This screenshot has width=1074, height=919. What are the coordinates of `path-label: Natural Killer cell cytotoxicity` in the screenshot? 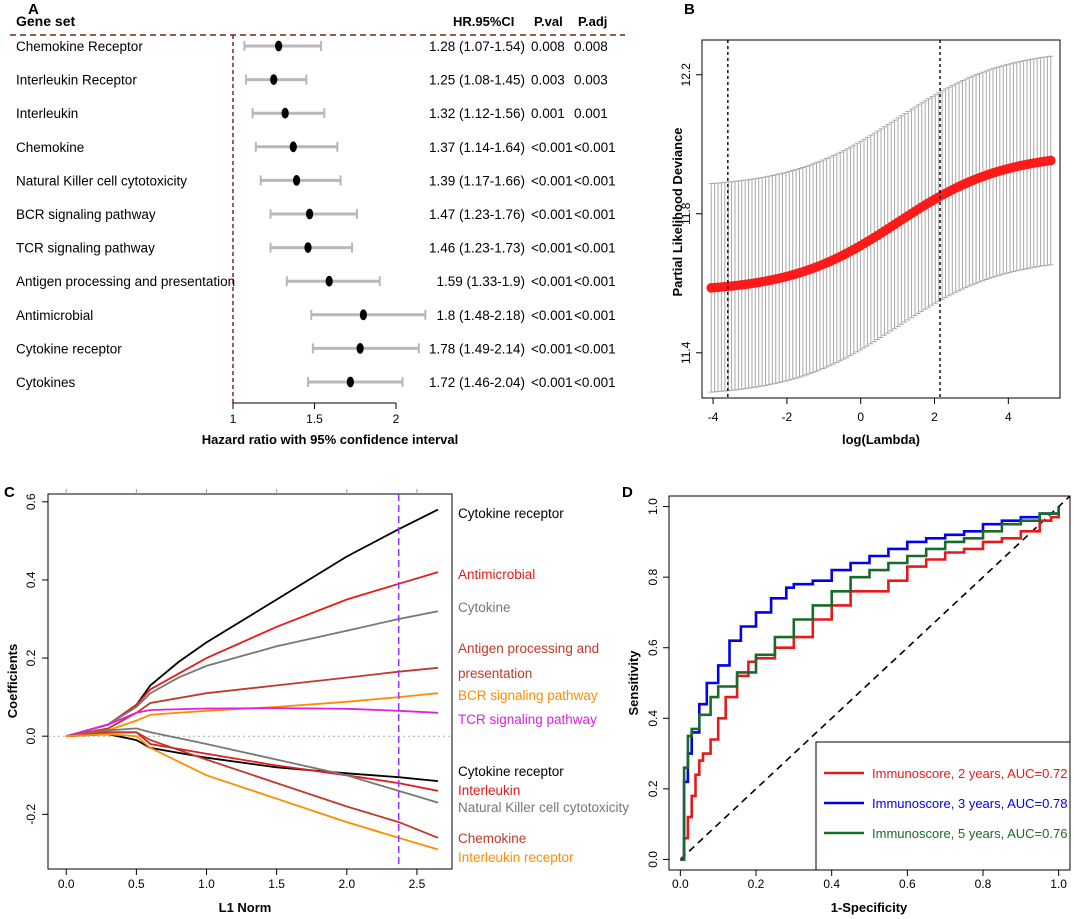 It's located at (543, 807).